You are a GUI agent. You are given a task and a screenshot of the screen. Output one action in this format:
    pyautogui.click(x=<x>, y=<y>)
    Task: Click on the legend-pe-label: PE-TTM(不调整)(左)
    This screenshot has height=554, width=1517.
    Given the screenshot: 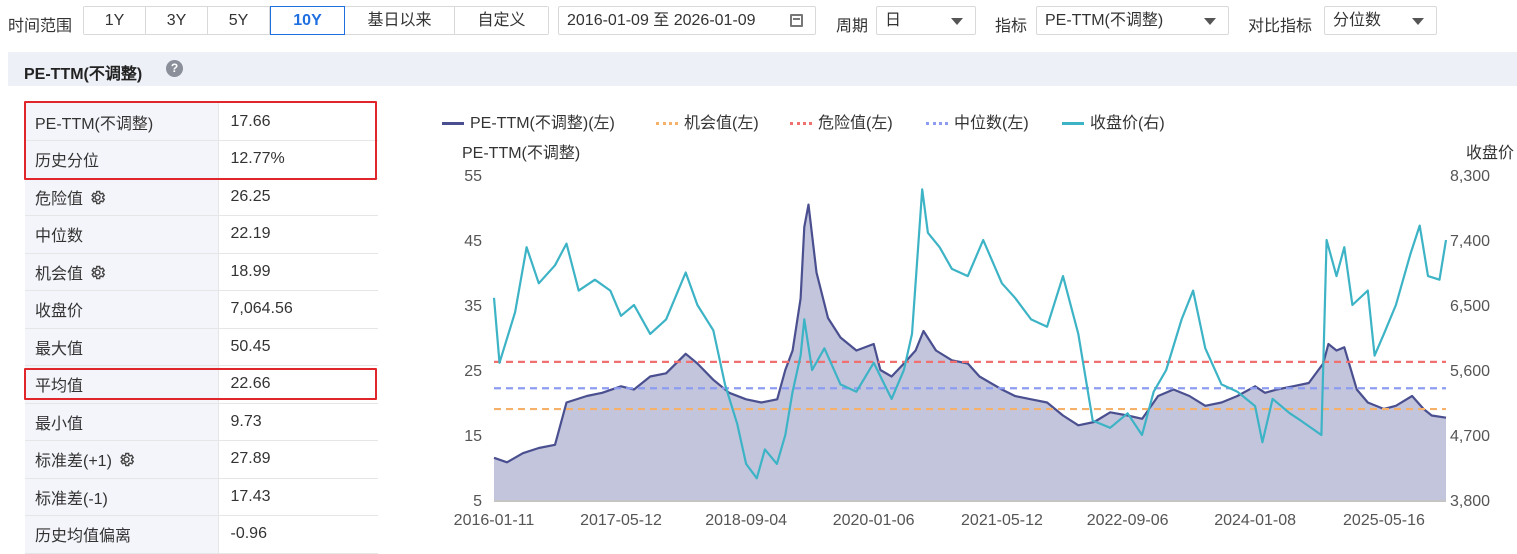 What is the action you would take?
    pyautogui.click(x=542, y=123)
    